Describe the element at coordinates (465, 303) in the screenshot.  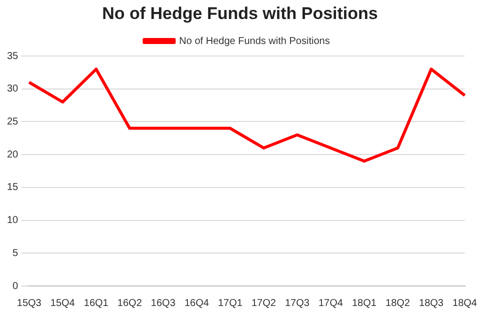
I see `x-tick-label: 18Q4` at that location.